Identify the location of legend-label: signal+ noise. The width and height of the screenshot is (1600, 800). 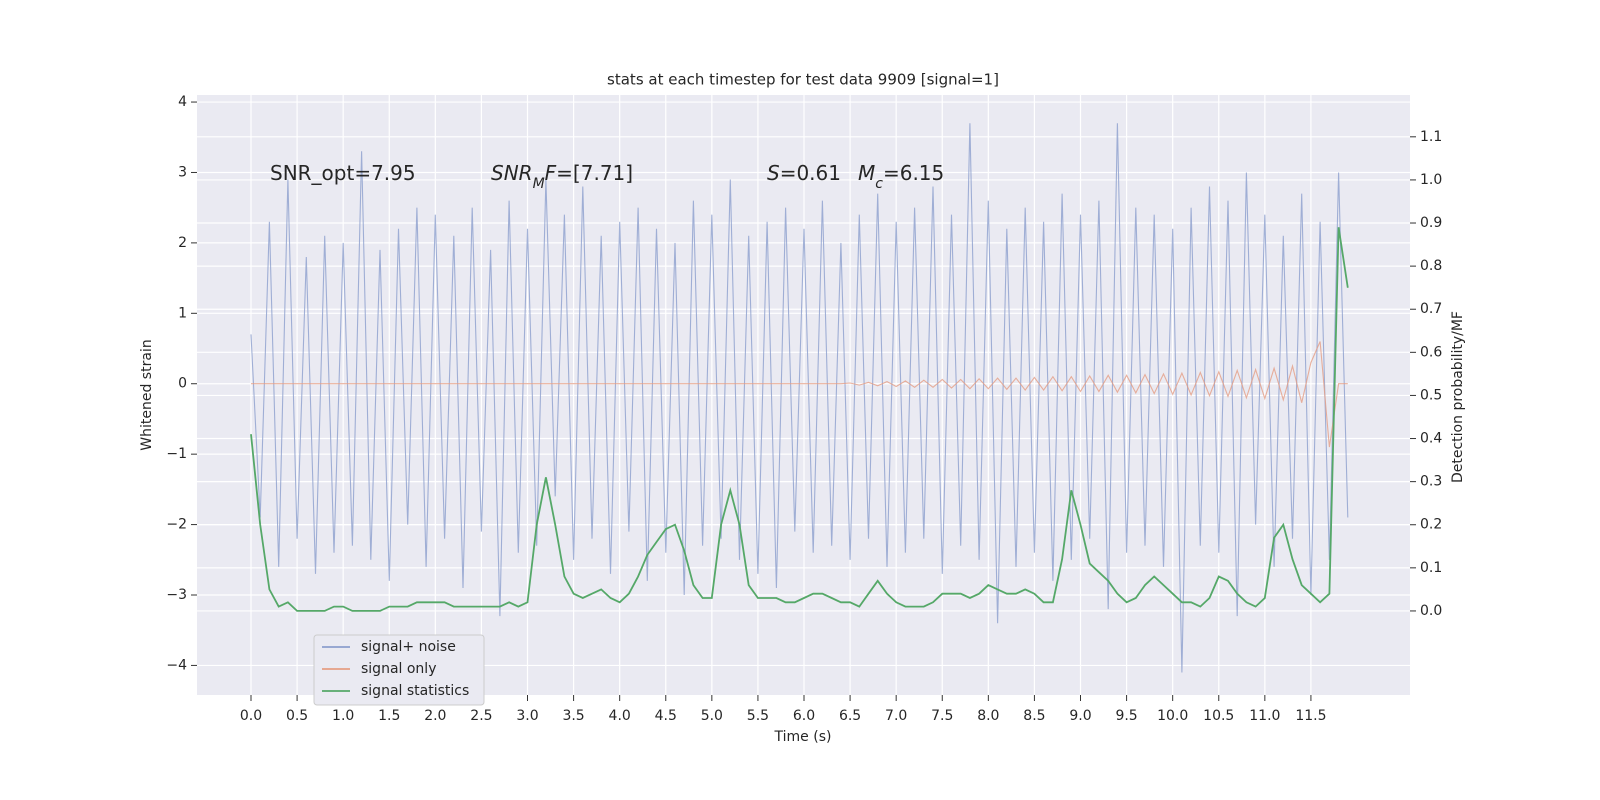
(408, 647).